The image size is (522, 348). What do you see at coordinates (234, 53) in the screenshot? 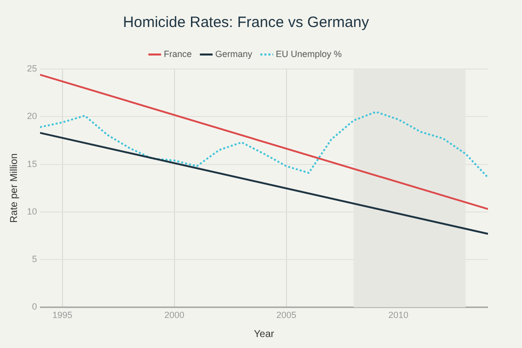
I see `legend-label: Germany` at bounding box center [234, 53].